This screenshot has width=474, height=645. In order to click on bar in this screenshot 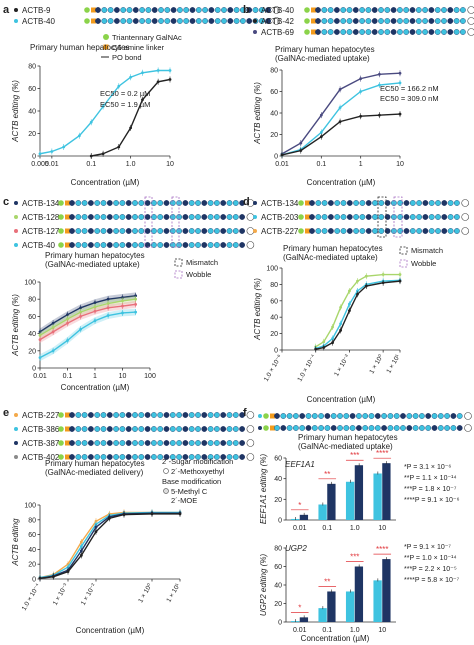, I will do `click(304, 619)`.